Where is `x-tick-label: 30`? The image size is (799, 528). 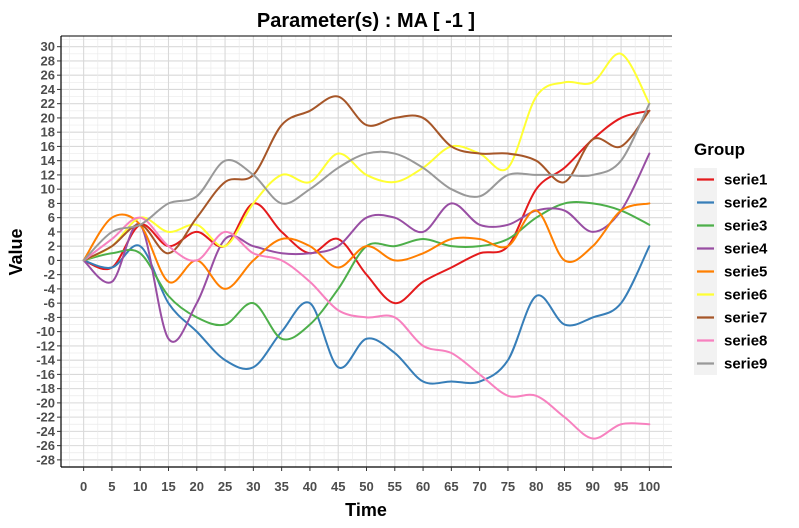 x-tick-label: 30 is located at coordinates (253, 486).